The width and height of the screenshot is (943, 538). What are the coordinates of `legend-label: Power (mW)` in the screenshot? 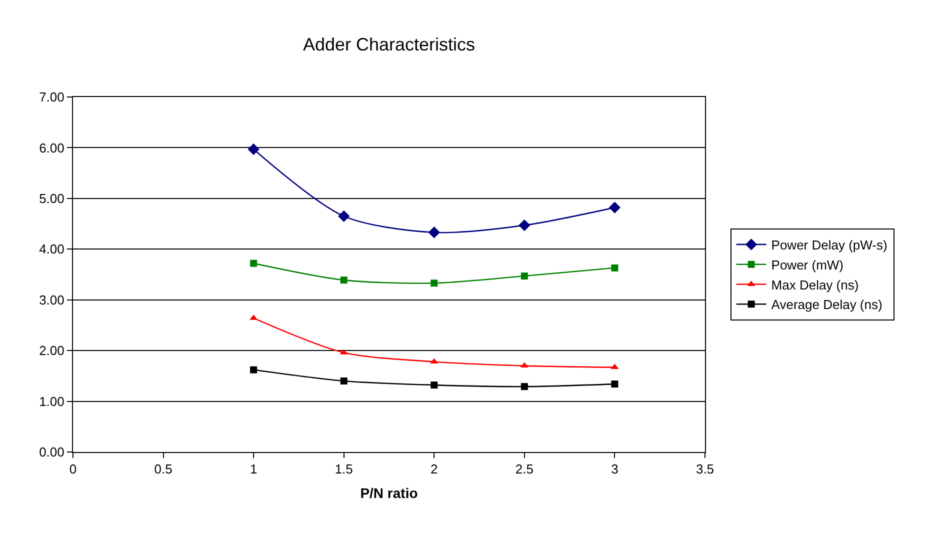 It's located at (807, 264).